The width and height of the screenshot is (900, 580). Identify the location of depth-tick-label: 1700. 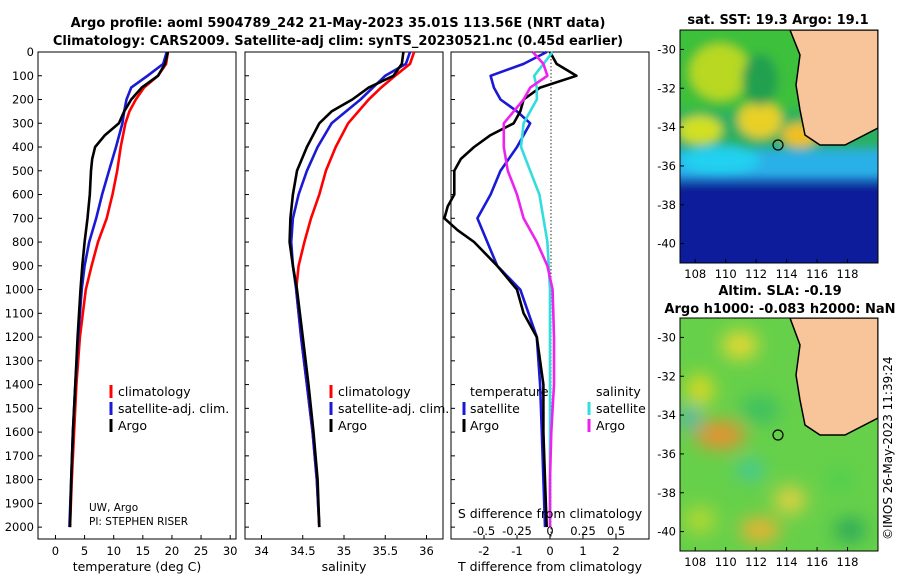
(19, 456).